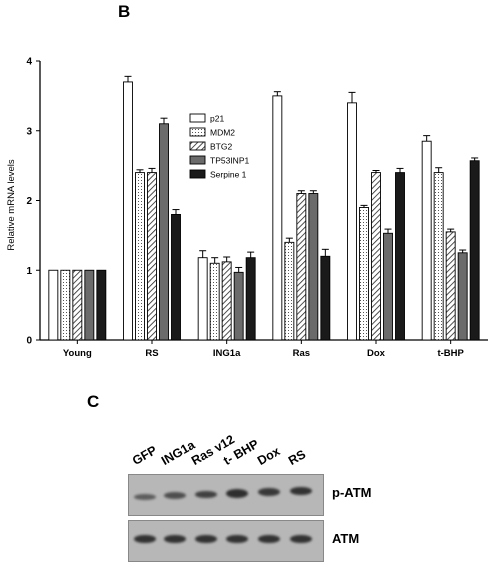  What do you see at coordinates (202, 299) in the screenshot?
I see `bar-p21-ing1a` at bounding box center [202, 299].